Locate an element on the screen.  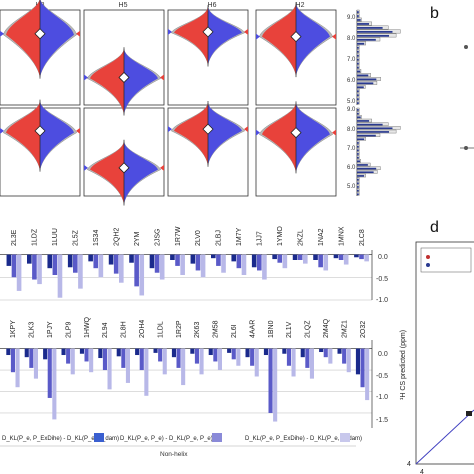
bar-category-label: 2L5Z is located at coordinates (76, 237).